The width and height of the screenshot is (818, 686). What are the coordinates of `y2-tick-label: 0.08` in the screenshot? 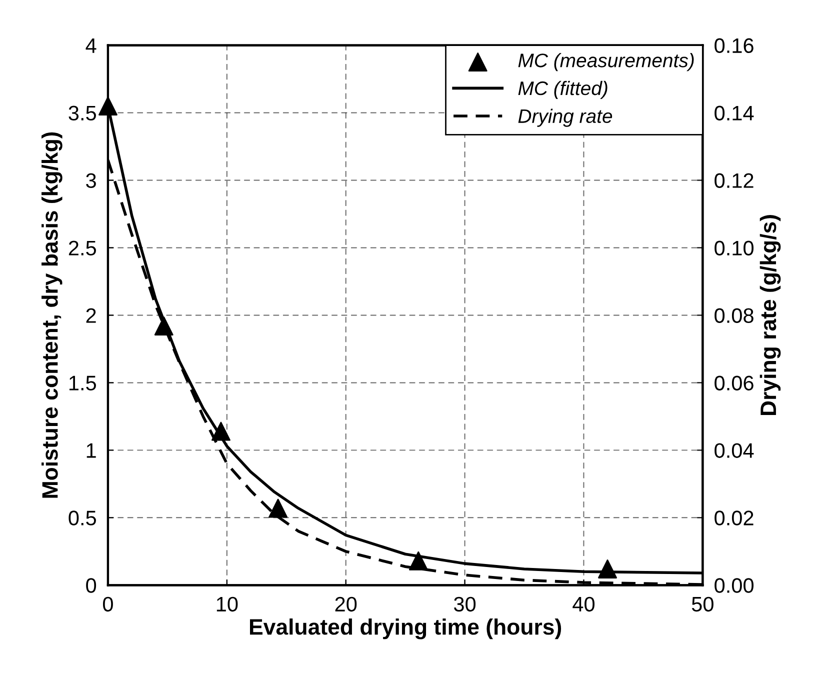 It's located at (734, 315).